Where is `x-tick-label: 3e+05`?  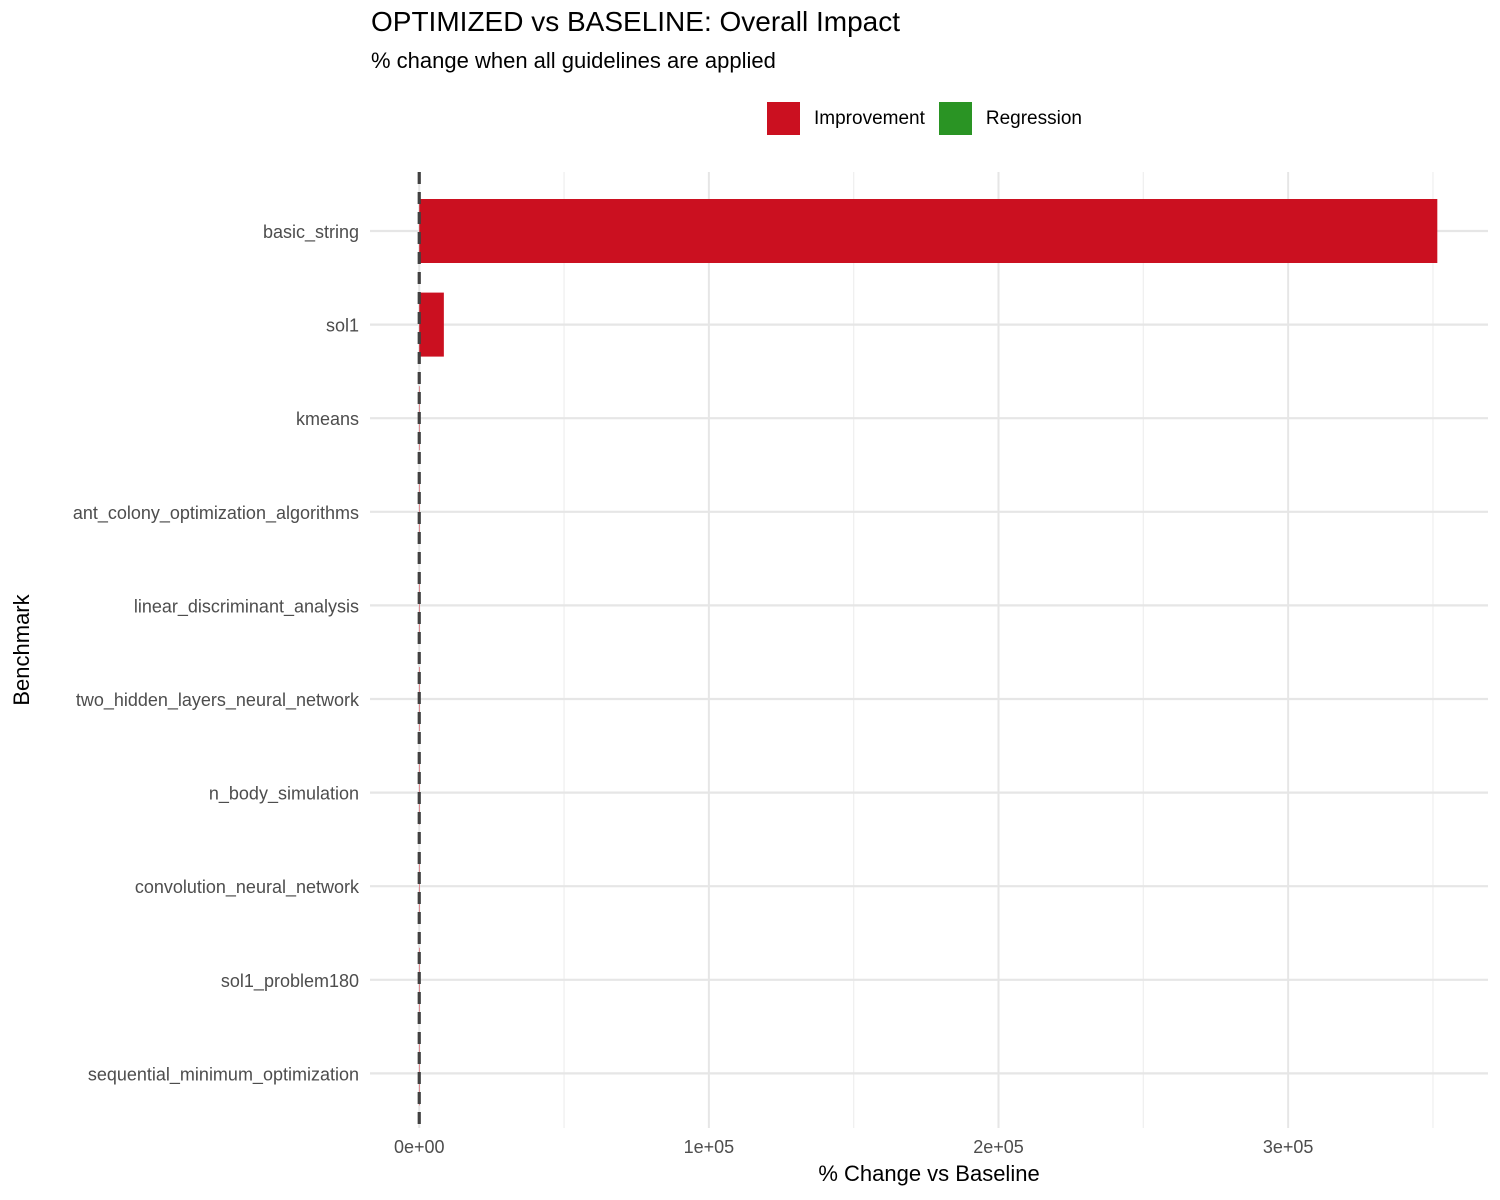 x-tick-label: 3e+05 is located at coordinates (1288, 1147).